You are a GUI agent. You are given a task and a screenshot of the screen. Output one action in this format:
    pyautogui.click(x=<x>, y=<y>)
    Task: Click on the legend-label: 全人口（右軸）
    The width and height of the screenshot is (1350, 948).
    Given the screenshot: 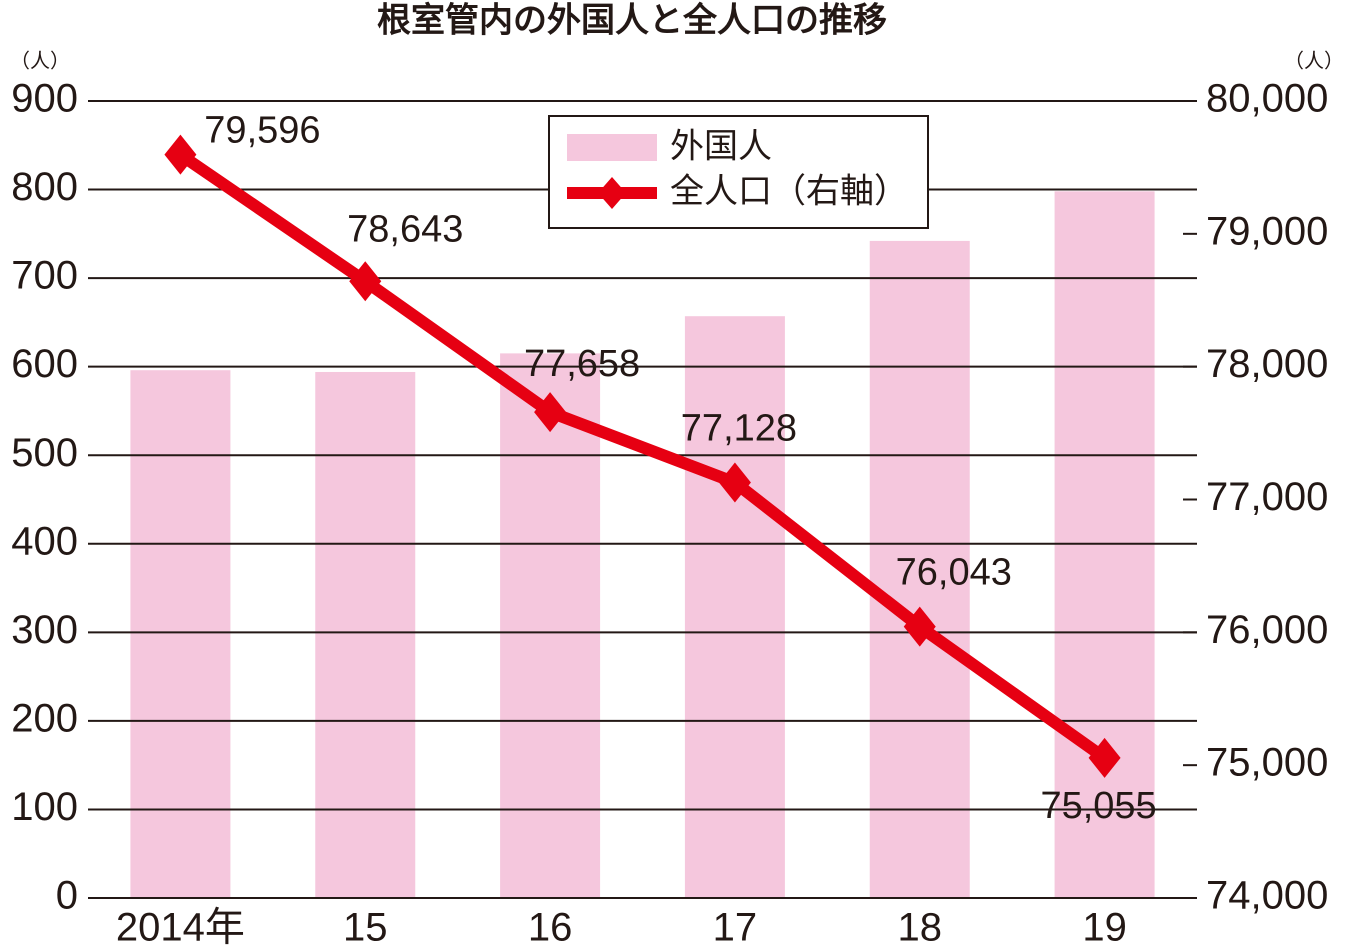 What is the action you would take?
    pyautogui.click(x=789, y=192)
    